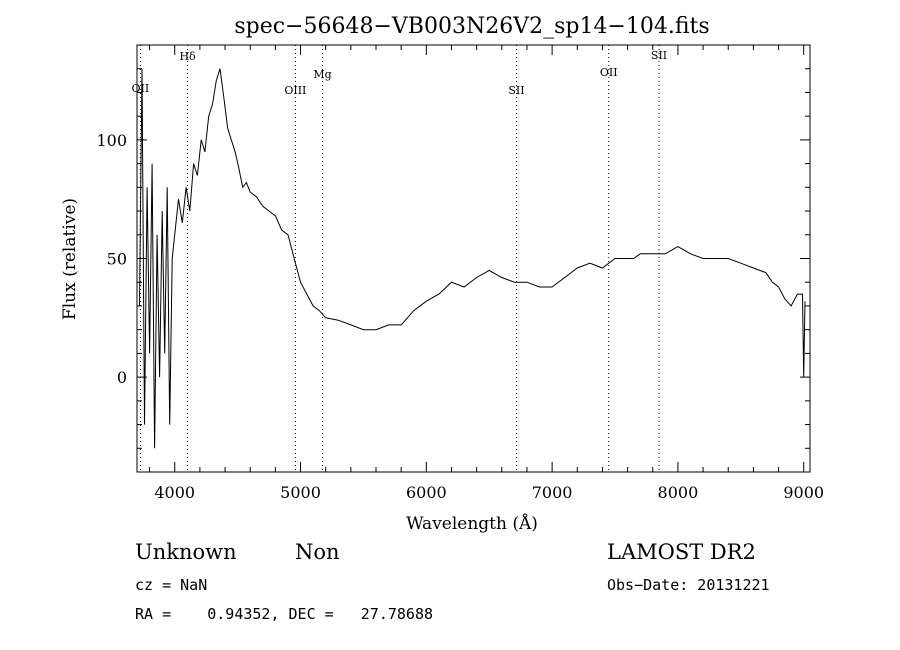 The width and height of the screenshot is (900, 650). What do you see at coordinates (688, 585) in the screenshot?
I see `obs-date: Obs−Date: 20131221` at bounding box center [688, 585].